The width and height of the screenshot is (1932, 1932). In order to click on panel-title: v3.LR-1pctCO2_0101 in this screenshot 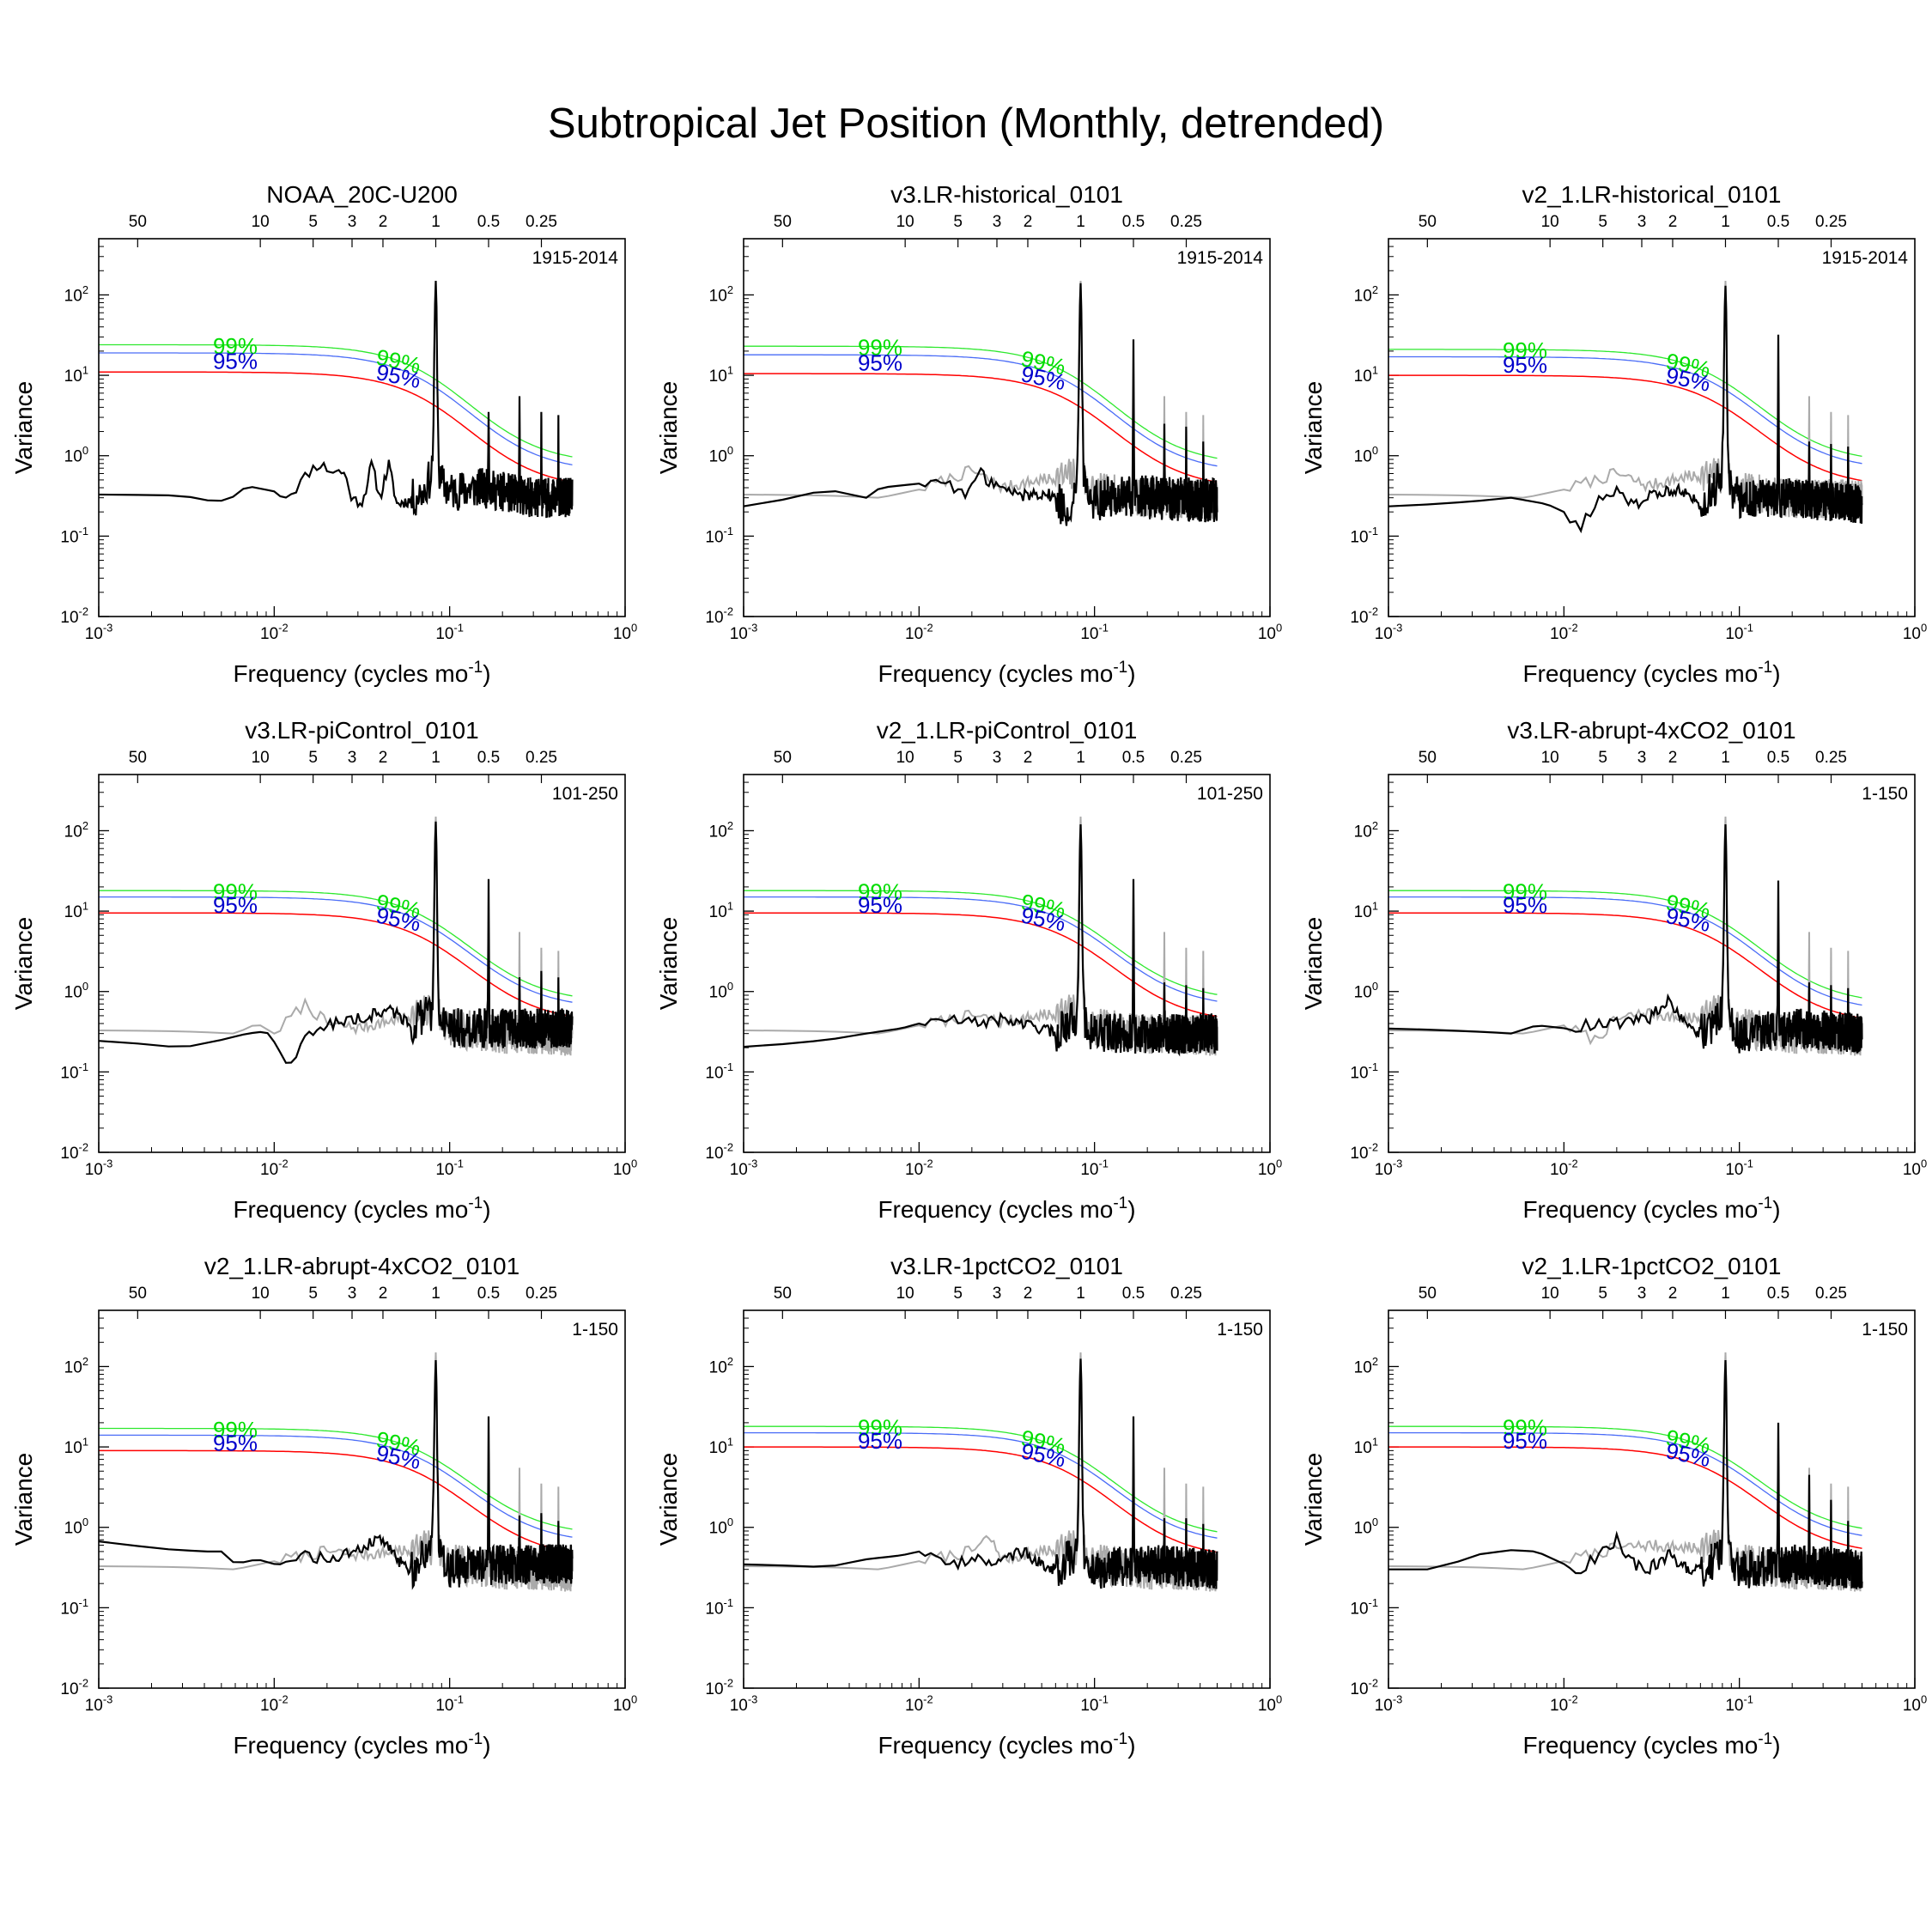, I will do `click(1006, 1266)`.